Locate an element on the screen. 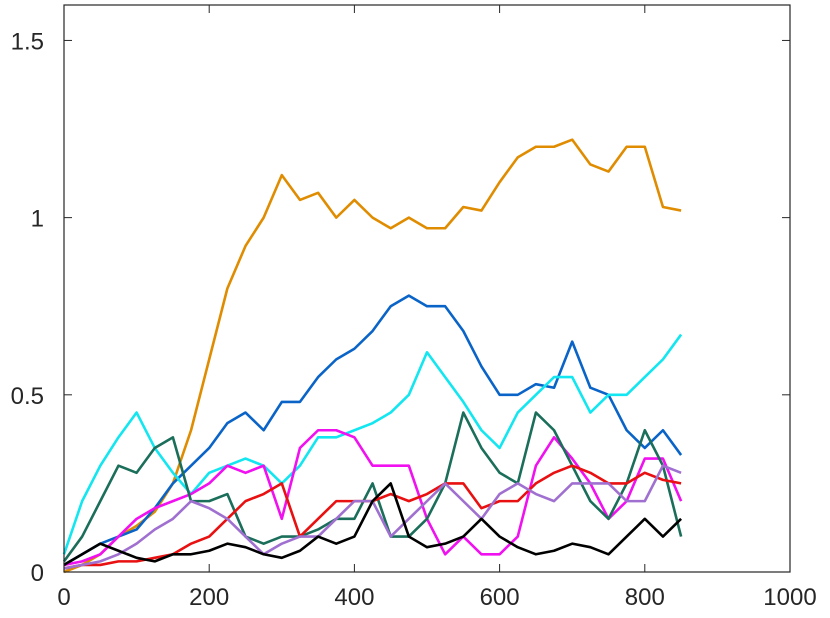 The image size is (830, 618). y-tick-label: 1.5 is located at coordinates (27, 41).